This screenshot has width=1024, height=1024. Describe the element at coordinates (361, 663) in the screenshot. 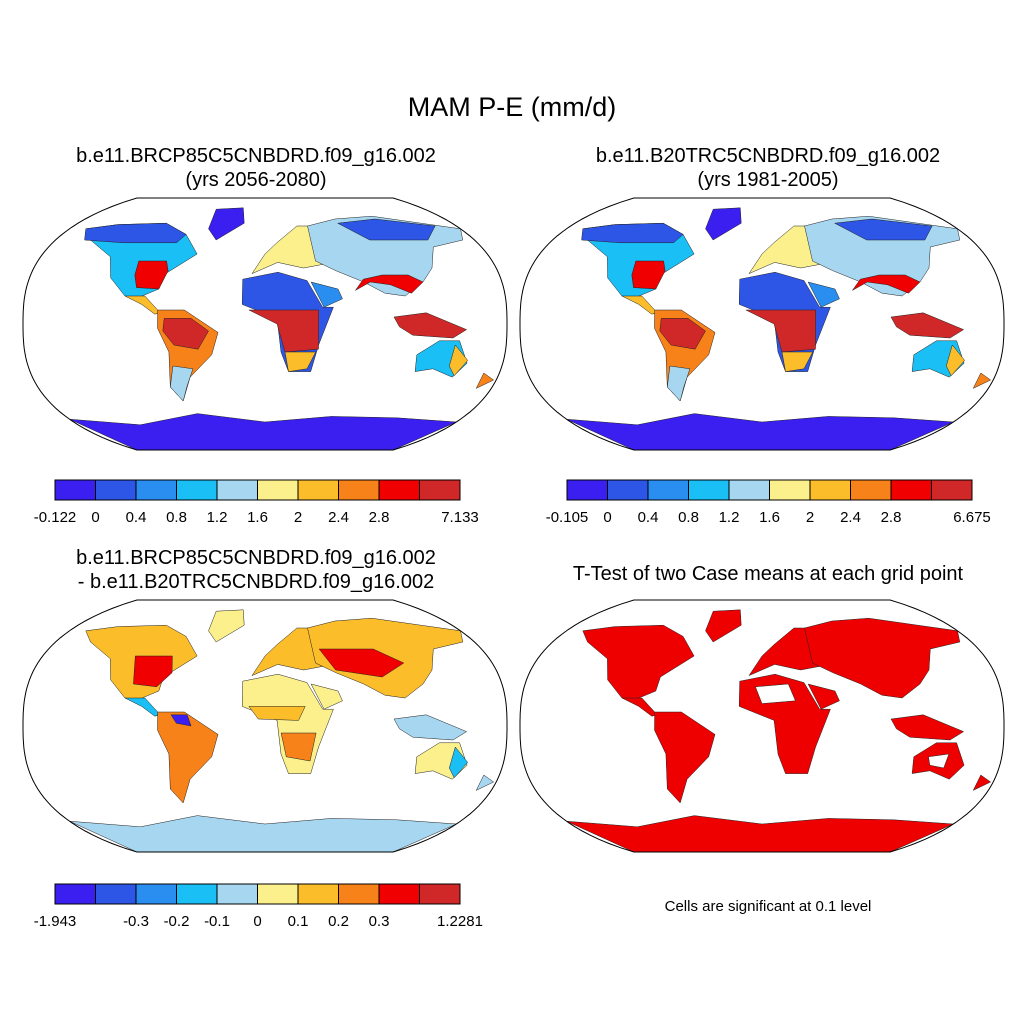

I see `region-central-asia` at that location.